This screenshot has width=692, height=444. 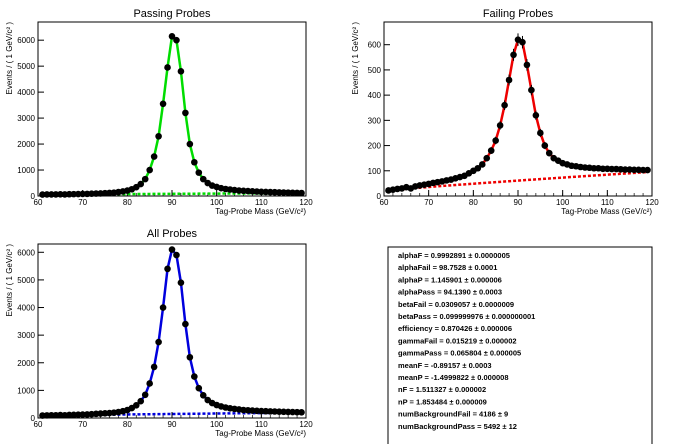 What do you see at coordinates (442, 389) in the screenshot?
I see `parameter-line: nF = 1.511327 ± 0.000002` at bounding box center [442, 389].